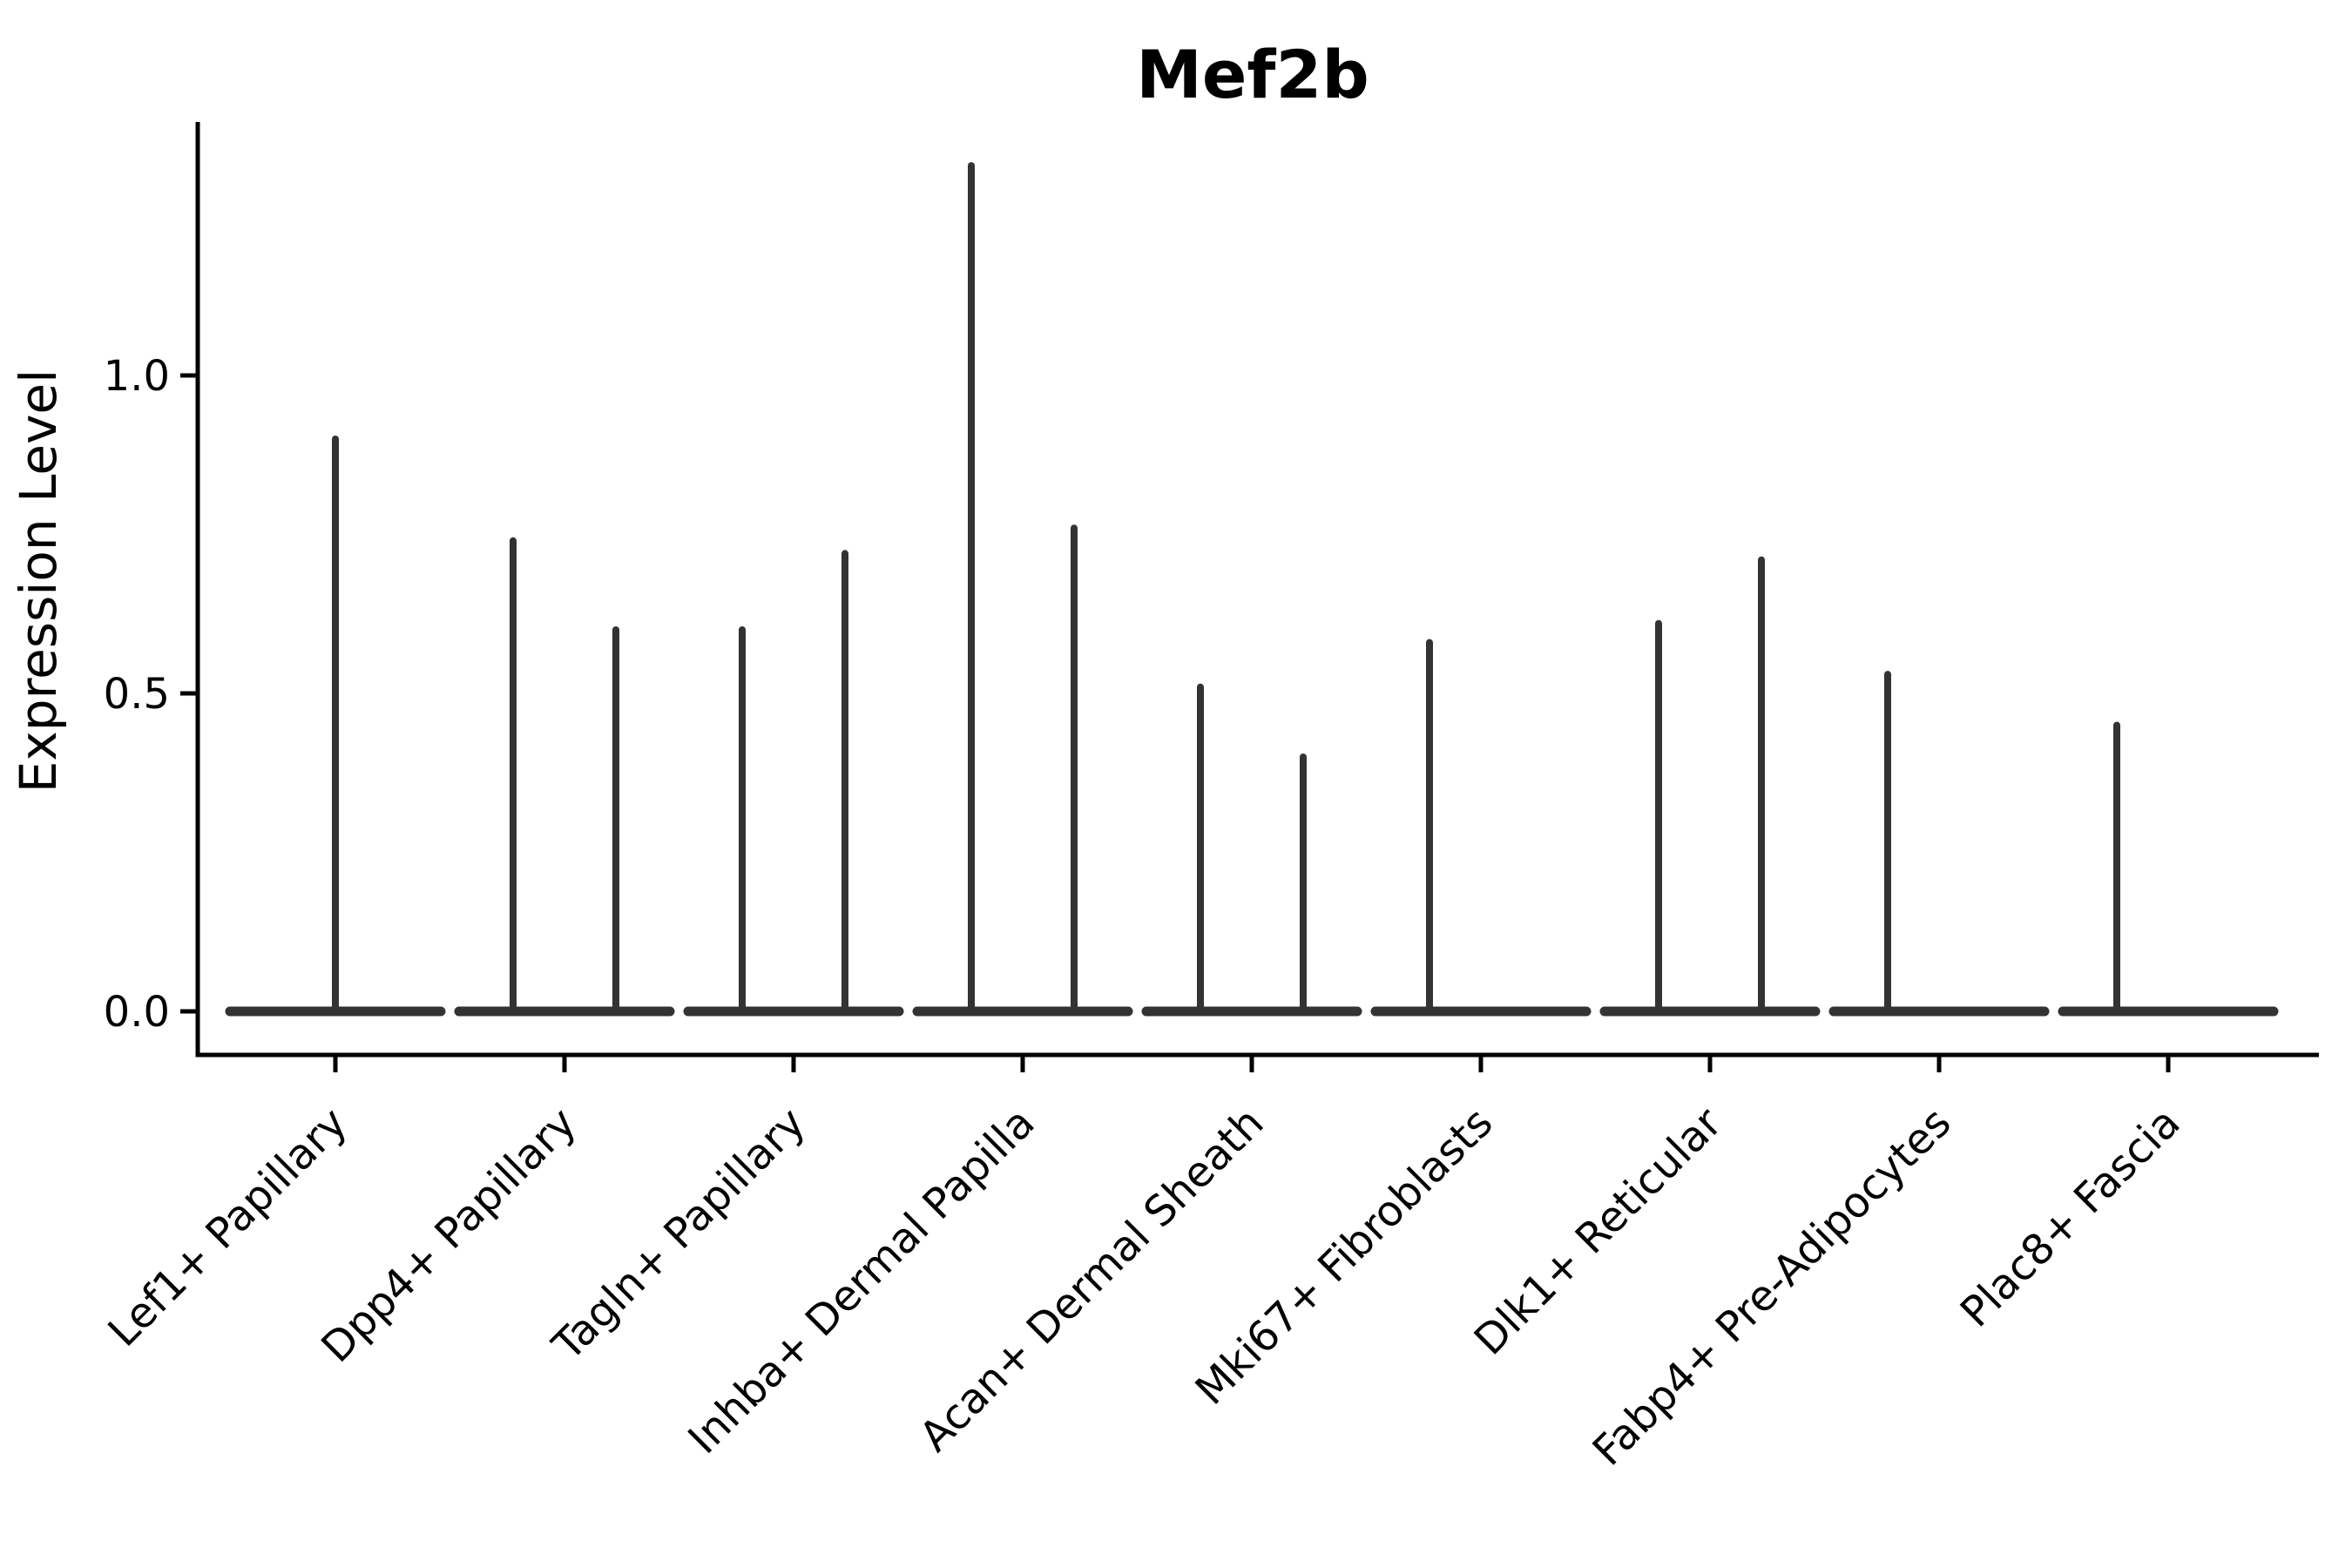 The height and width of the screenshot is (1568, 2352). I want to click on x-tick-label: Dpp4+ Papillary, so click(448, 1235).